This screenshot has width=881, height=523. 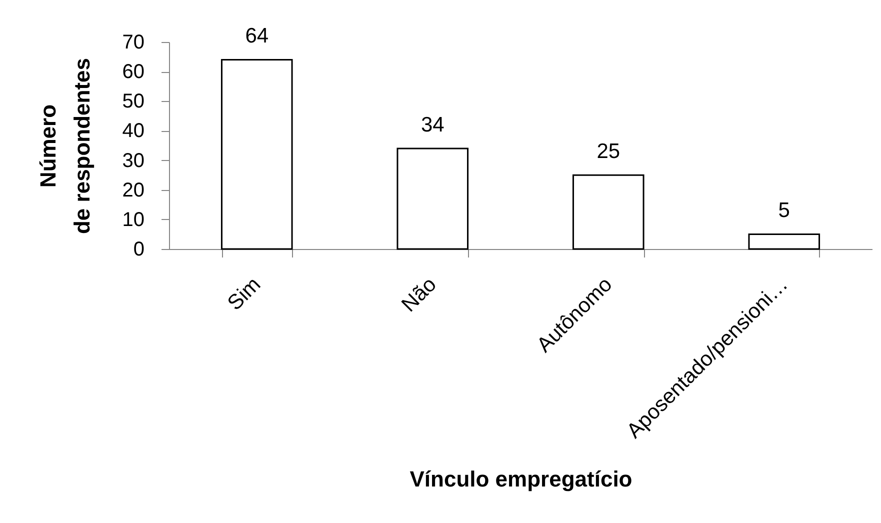 What do you see at coordinates (257, 36) in the screenshot?
I see `data-label: 64` at bounding box center [257, 36].